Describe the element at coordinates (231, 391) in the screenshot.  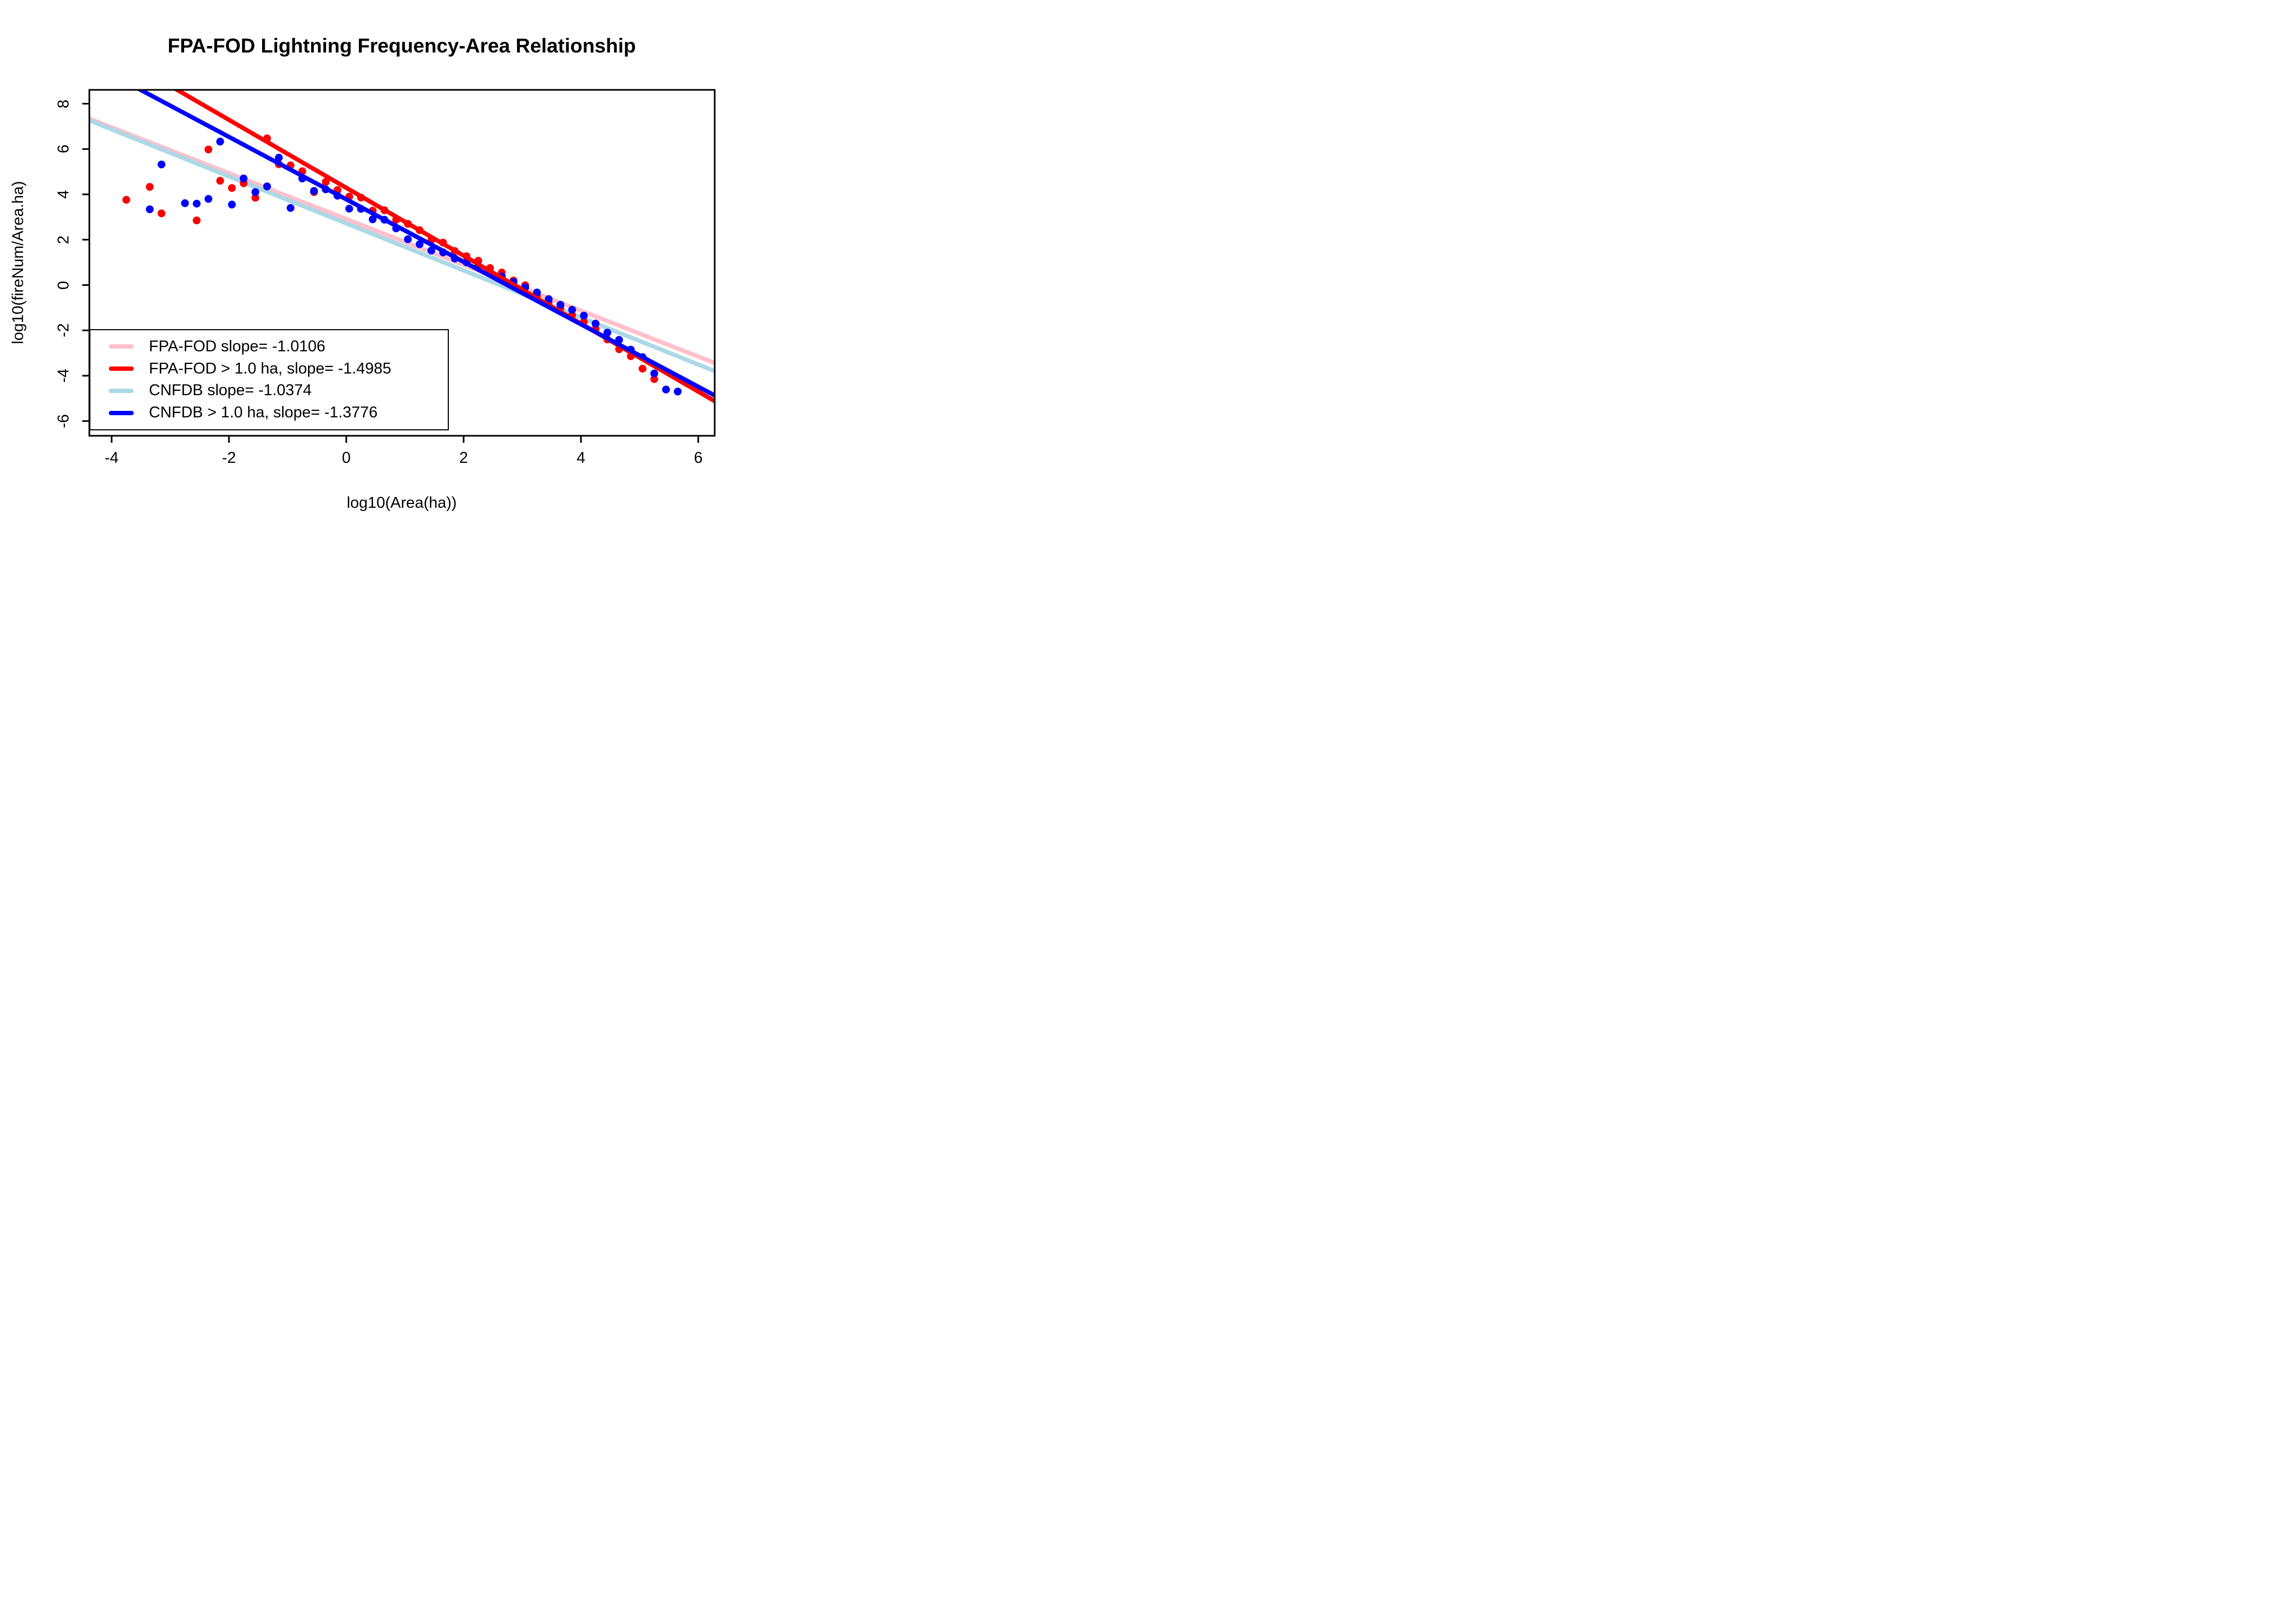
I see `legend-label: CNFDB slope= -1.0374` at that location.